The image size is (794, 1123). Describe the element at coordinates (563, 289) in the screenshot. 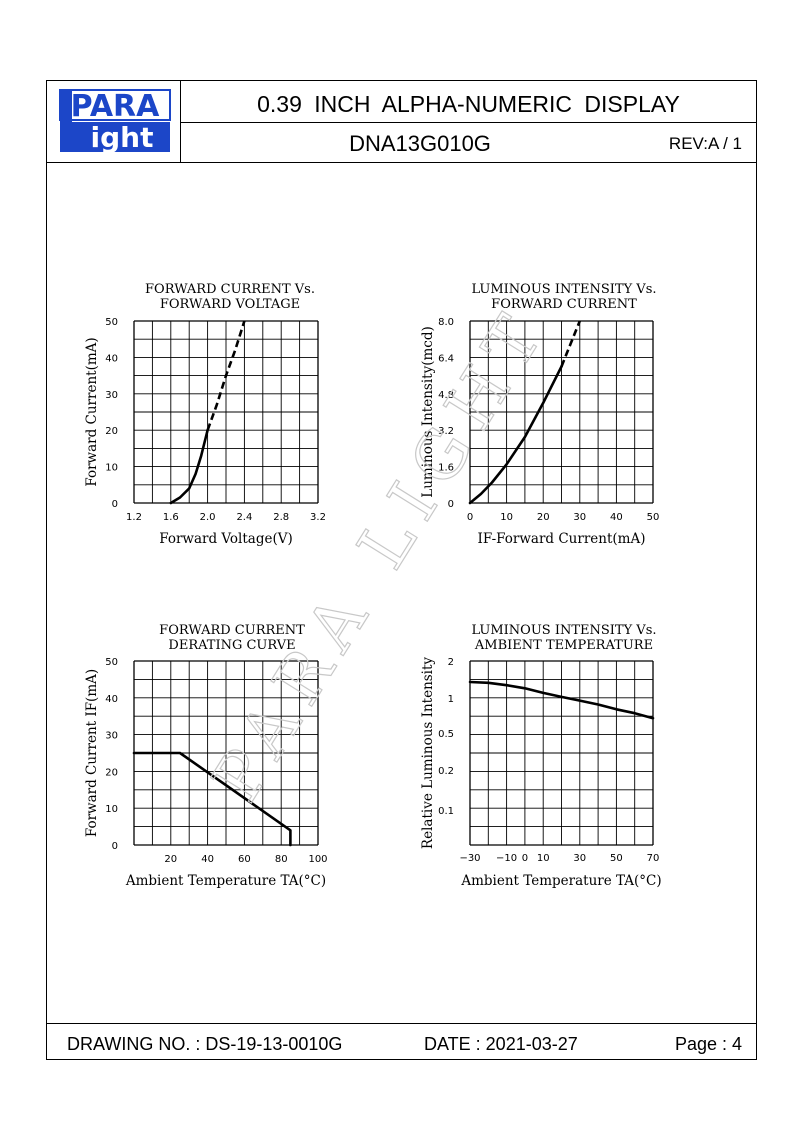

I see `chart2-title: LUMINOUS INTENSITY Vs.` at that location.